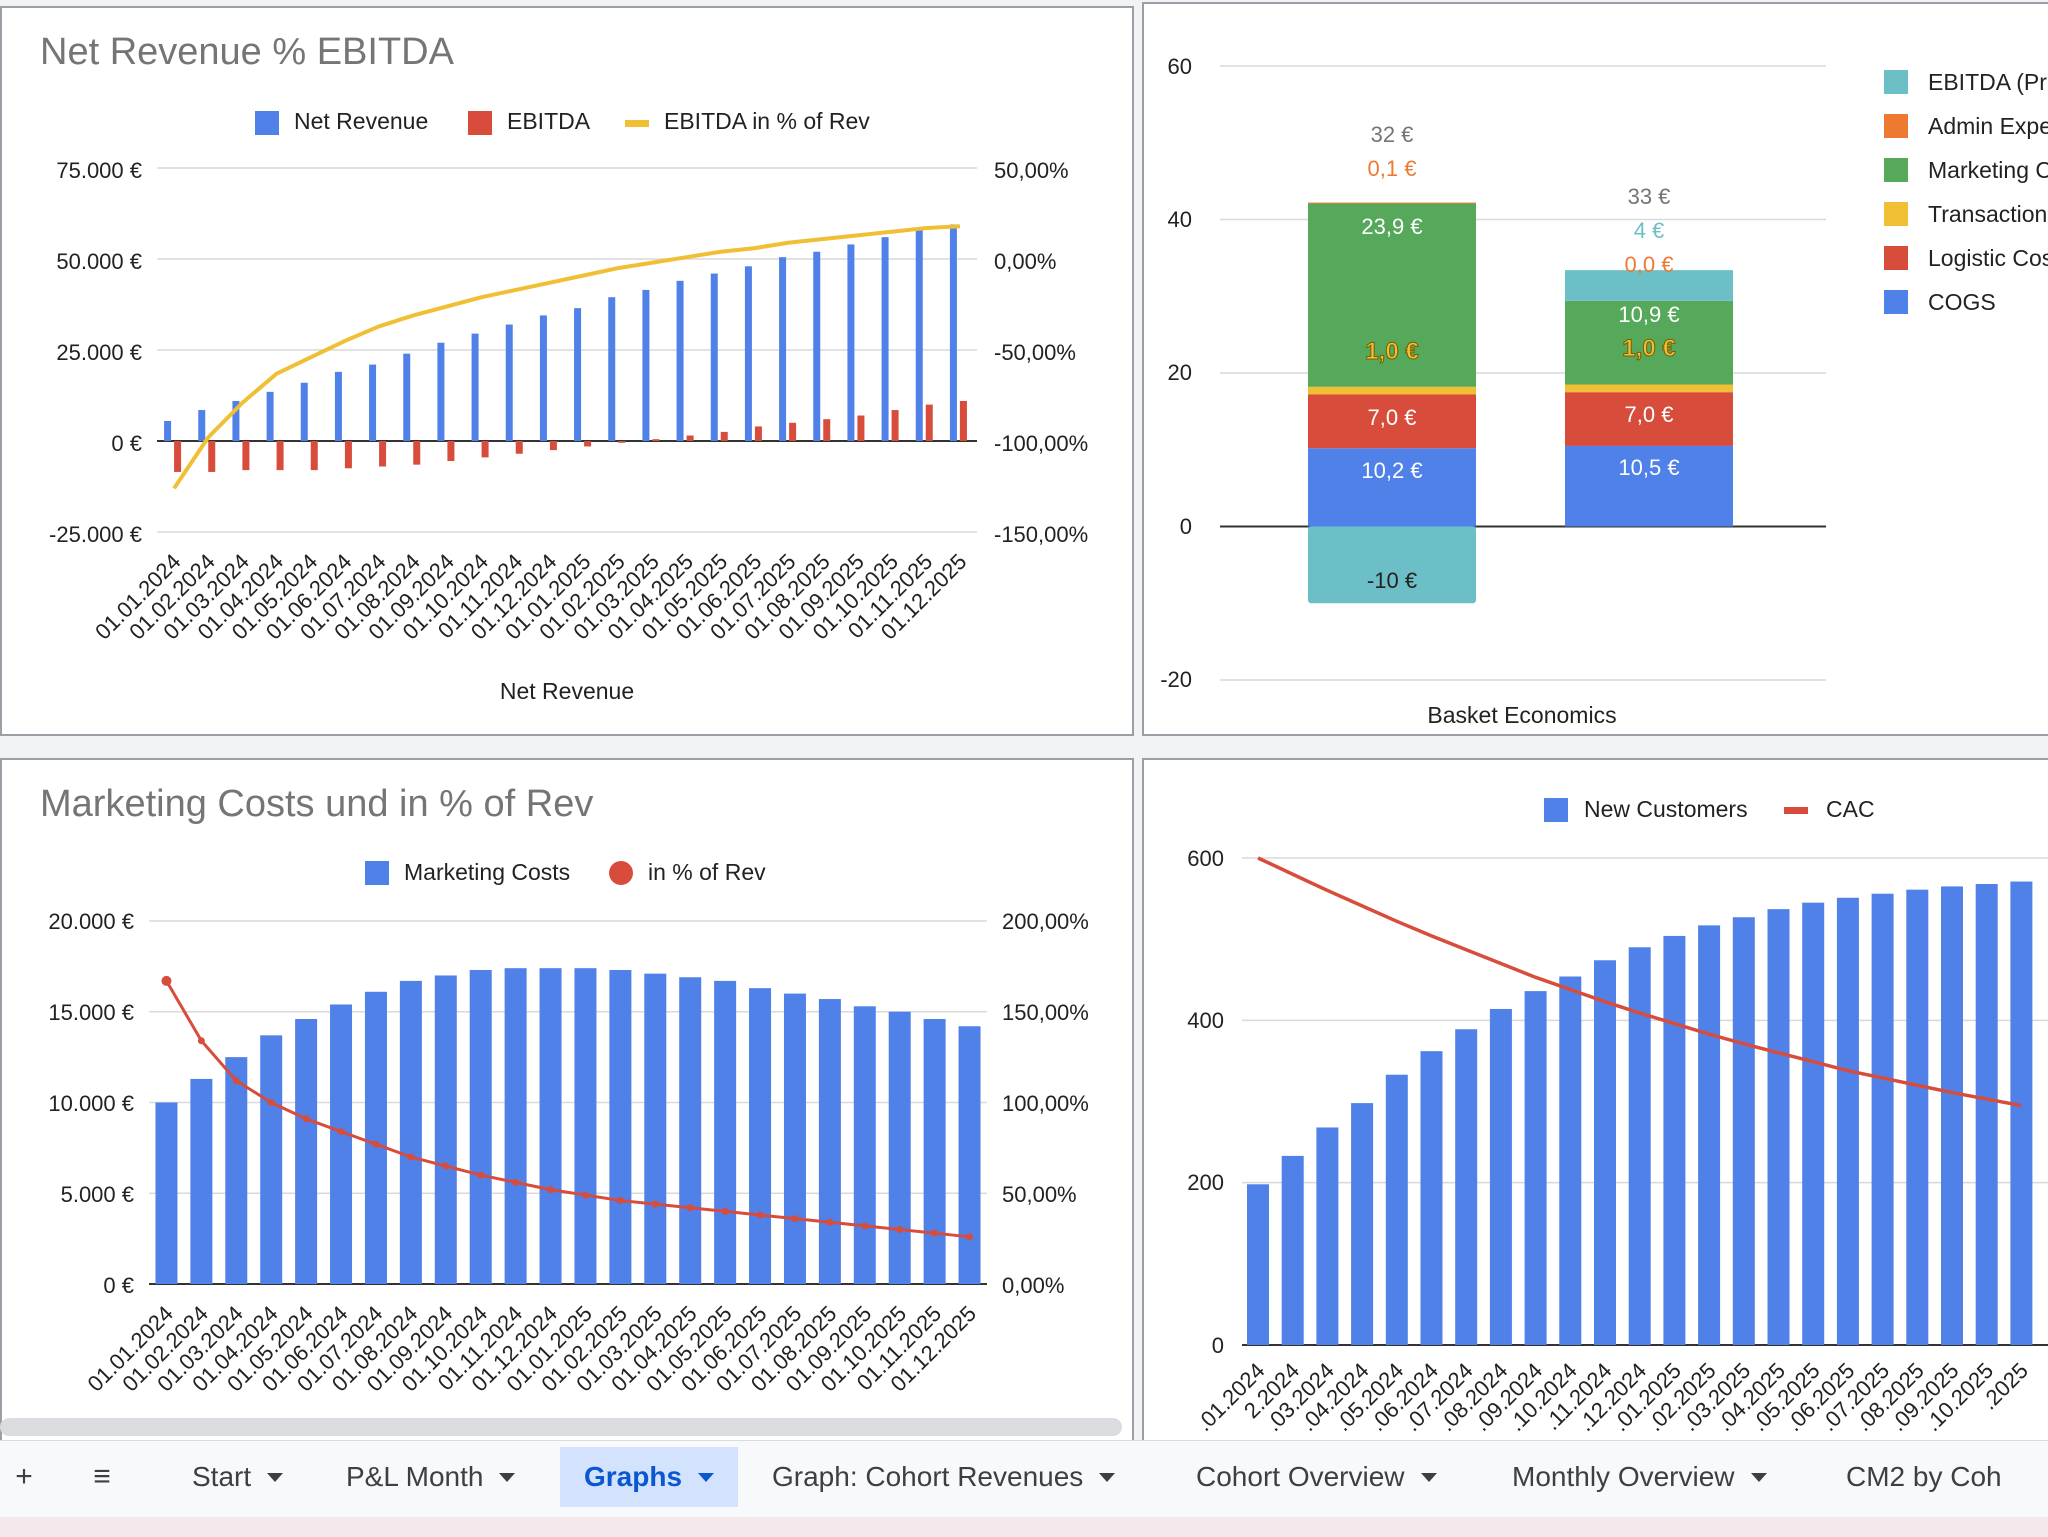 Image resolution: width=2048 pixels, height=1537 pixels. I want to click on legend-swatch-ebitda, so click(1896, 82).